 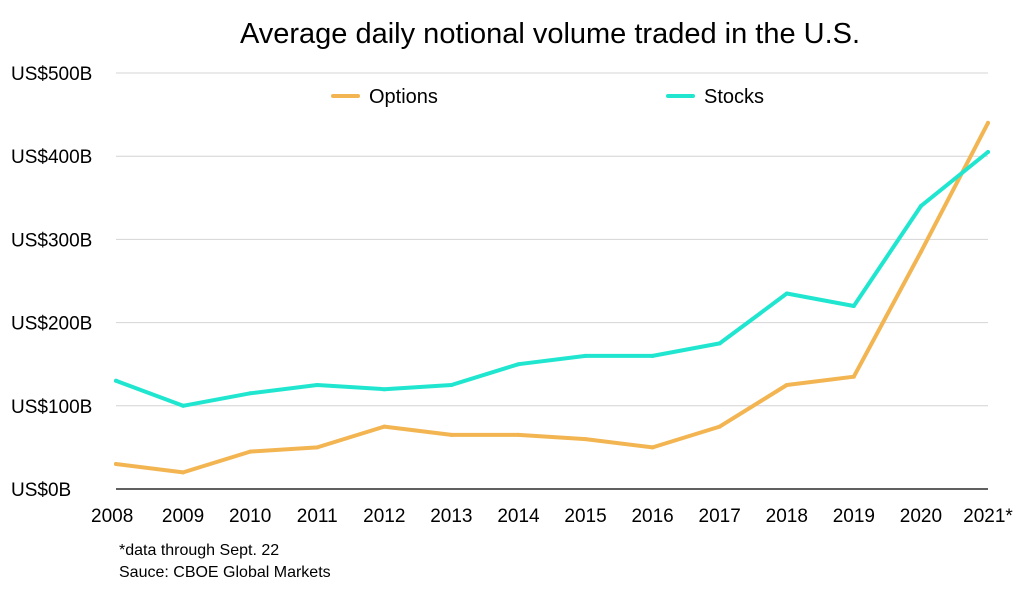 What do you see at coordinates (988, 516) in the screenshot?
I see `x-tick-label: 2021*` at bounding box center [988, 516].